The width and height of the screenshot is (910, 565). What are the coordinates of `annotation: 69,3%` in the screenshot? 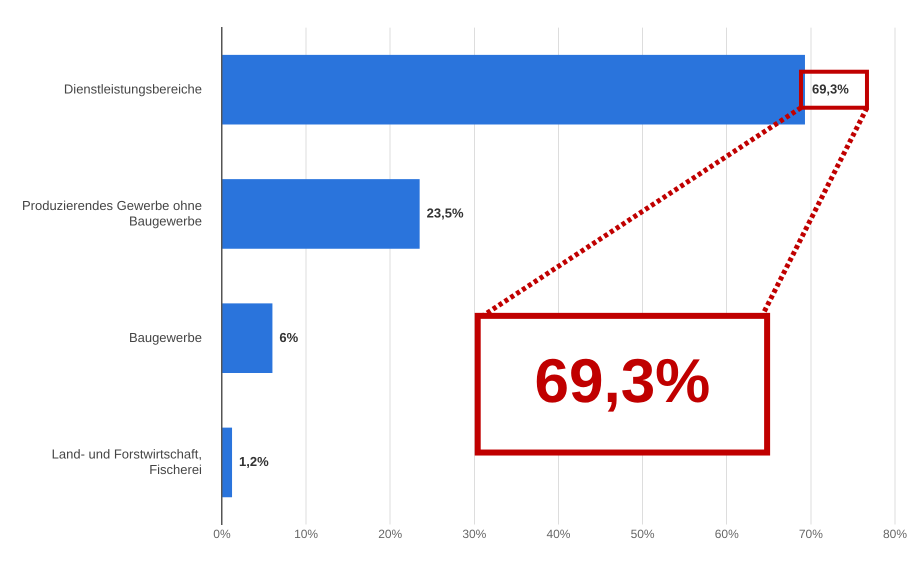 It's located at (623, 382).